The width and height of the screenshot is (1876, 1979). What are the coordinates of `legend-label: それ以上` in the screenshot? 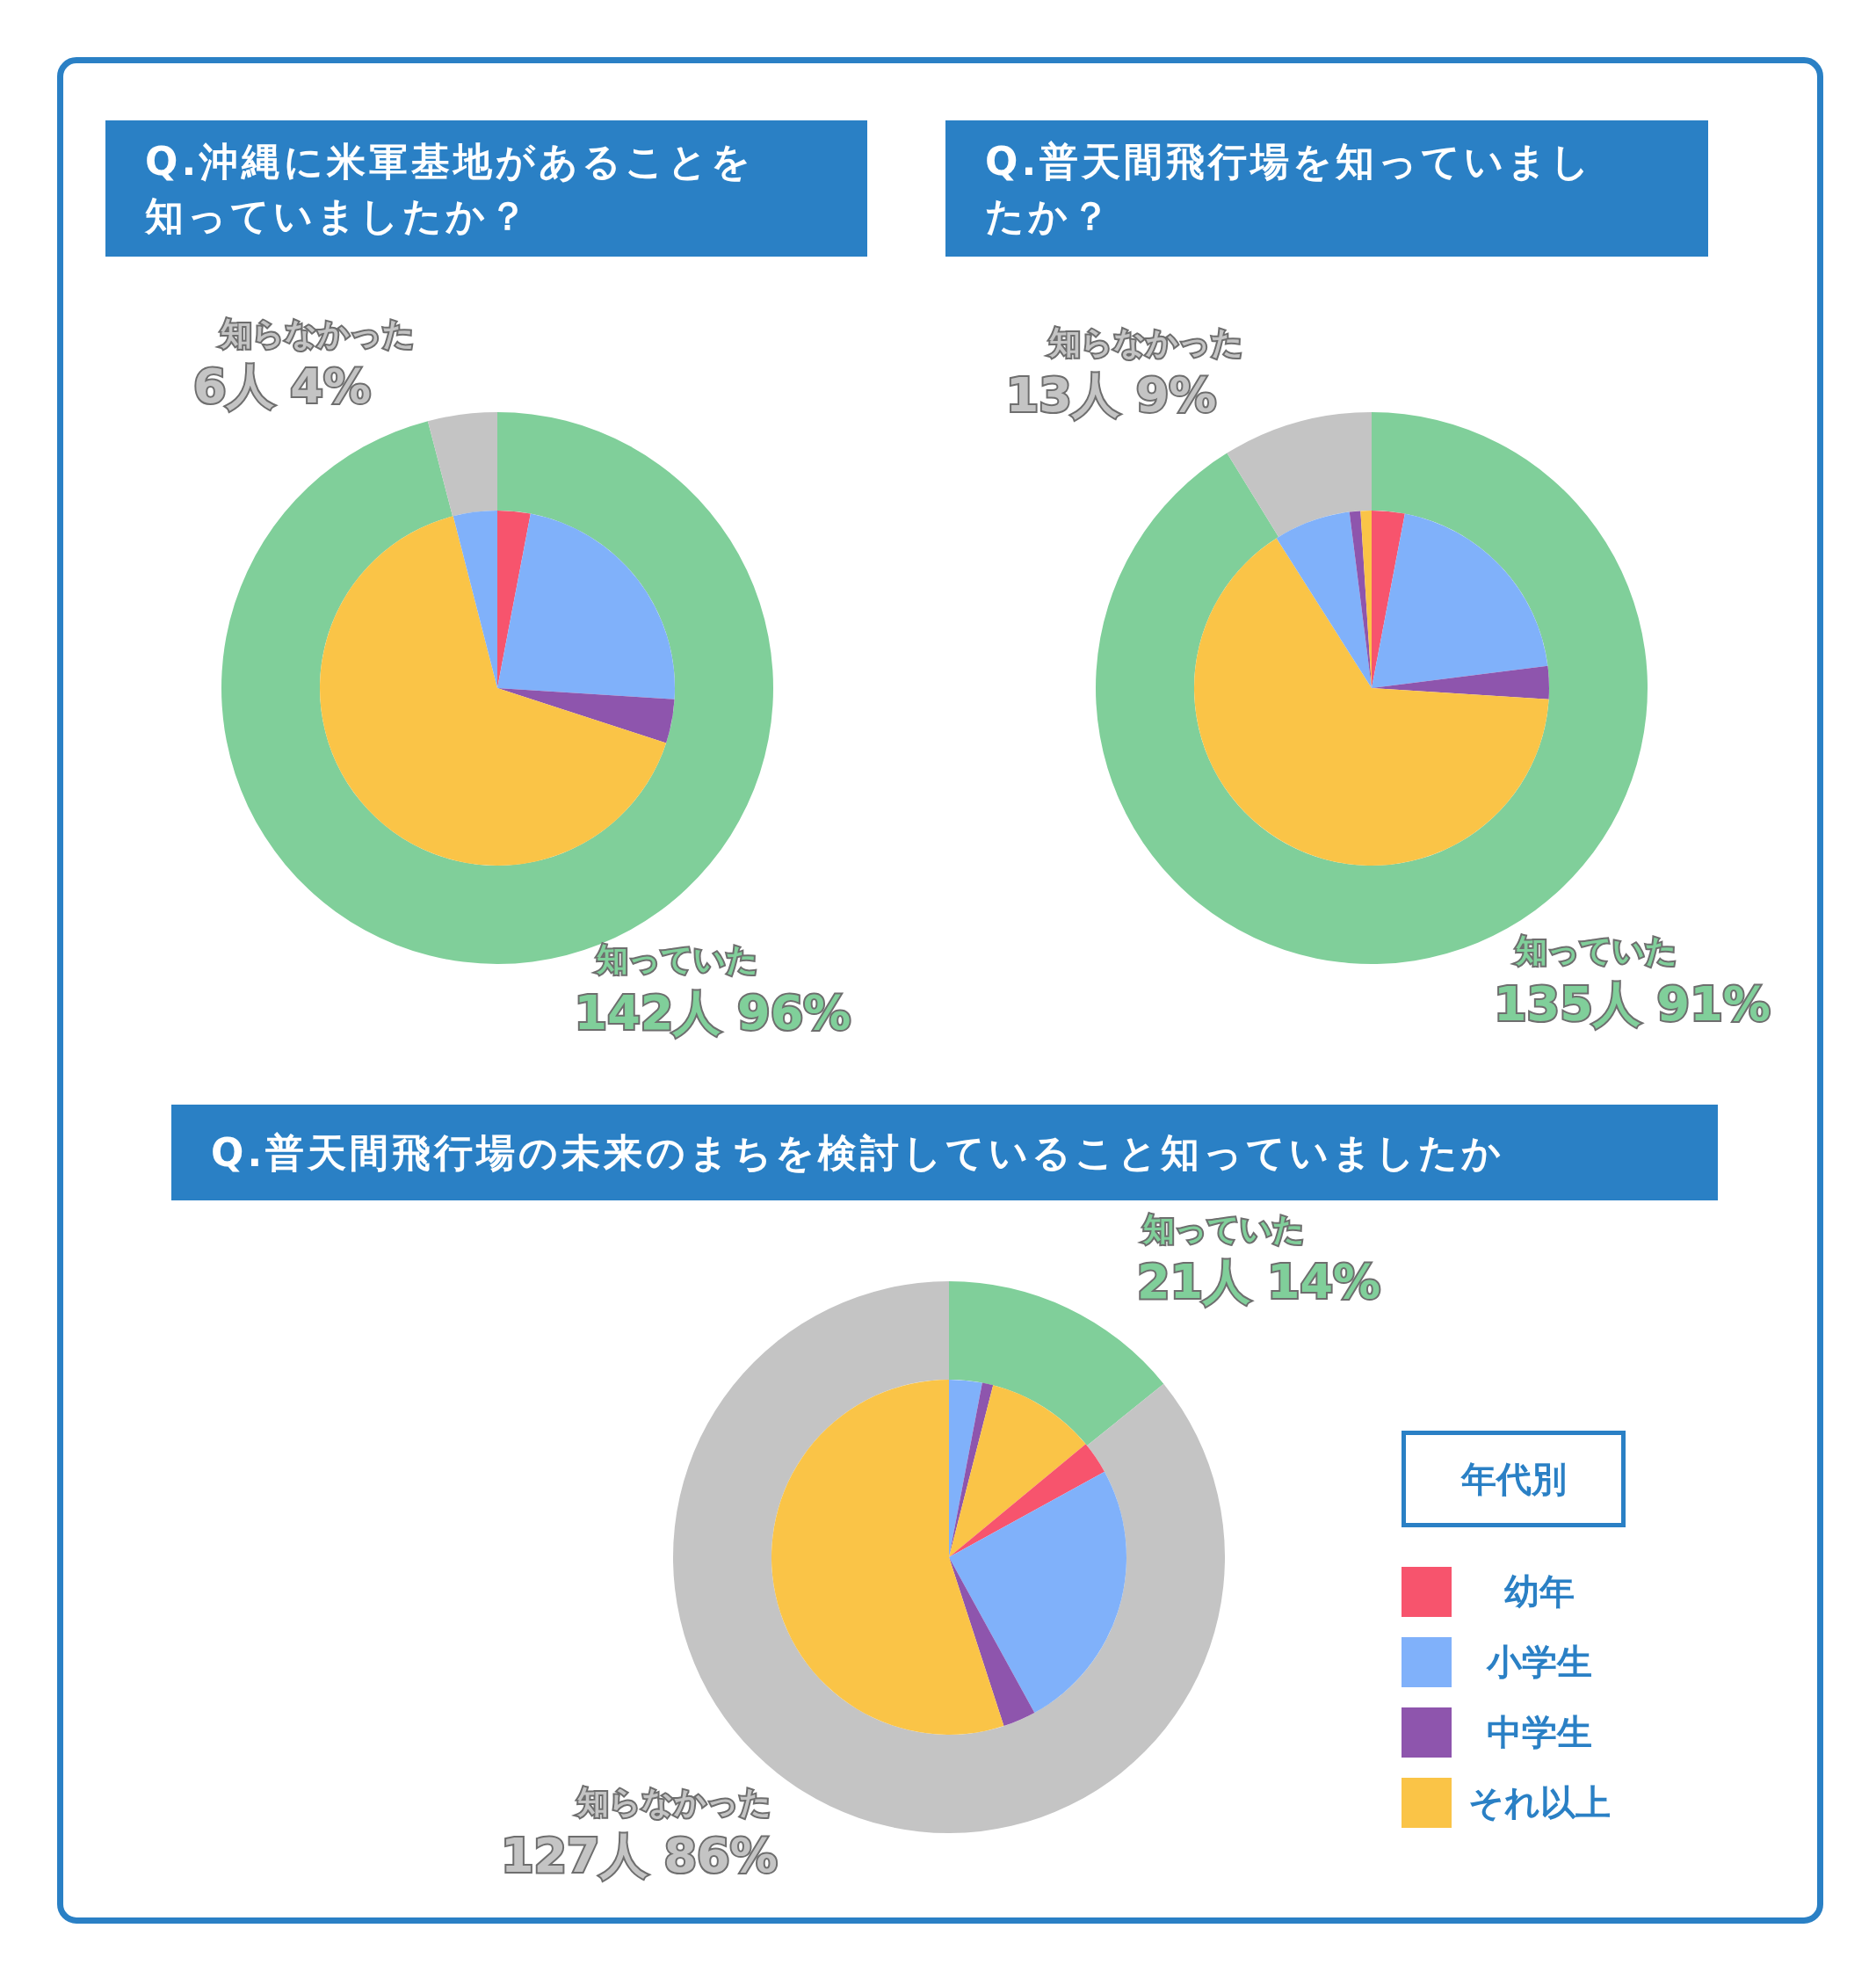 It's located at (1539, 1802).